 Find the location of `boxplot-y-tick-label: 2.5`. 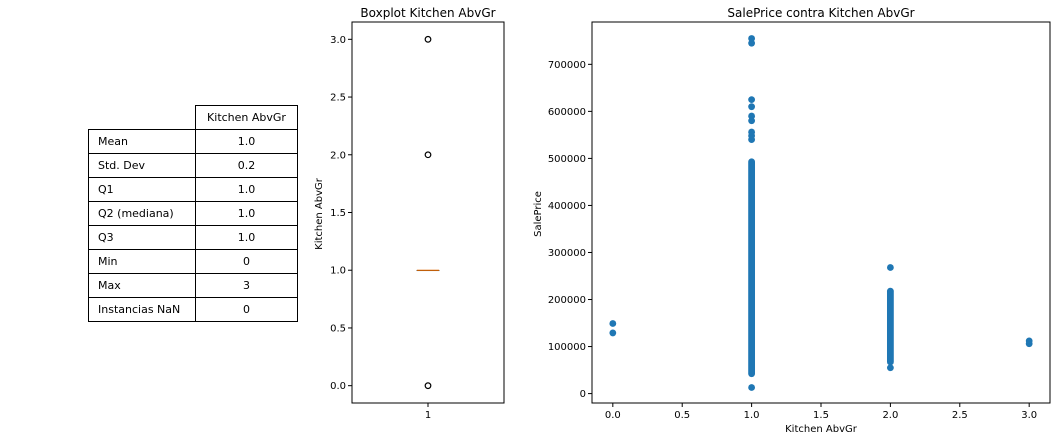

boxplot-y-tick-label: 2.5 is located at coordinates (338, 98).